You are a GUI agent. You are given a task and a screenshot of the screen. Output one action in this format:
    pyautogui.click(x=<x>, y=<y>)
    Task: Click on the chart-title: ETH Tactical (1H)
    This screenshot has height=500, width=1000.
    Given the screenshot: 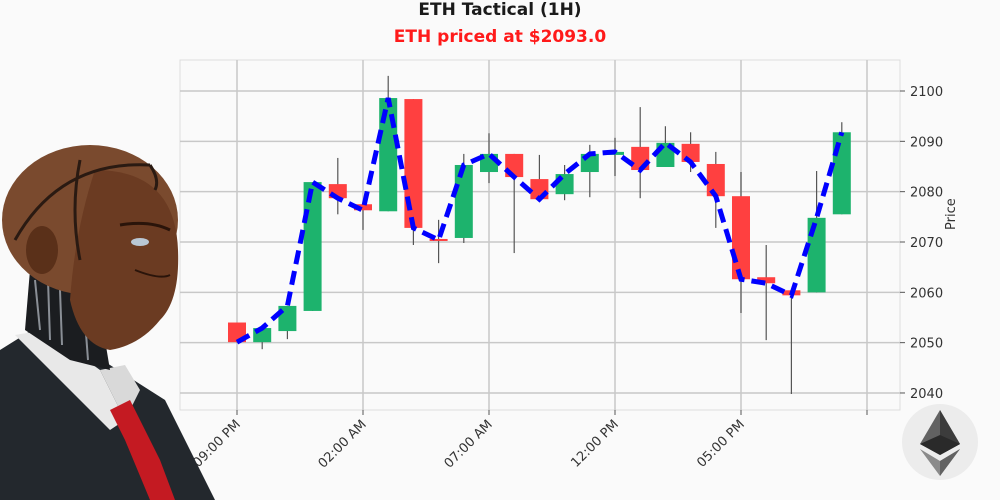 What is the action you would take?
    pyautogui.click(x=500, y=10)
    